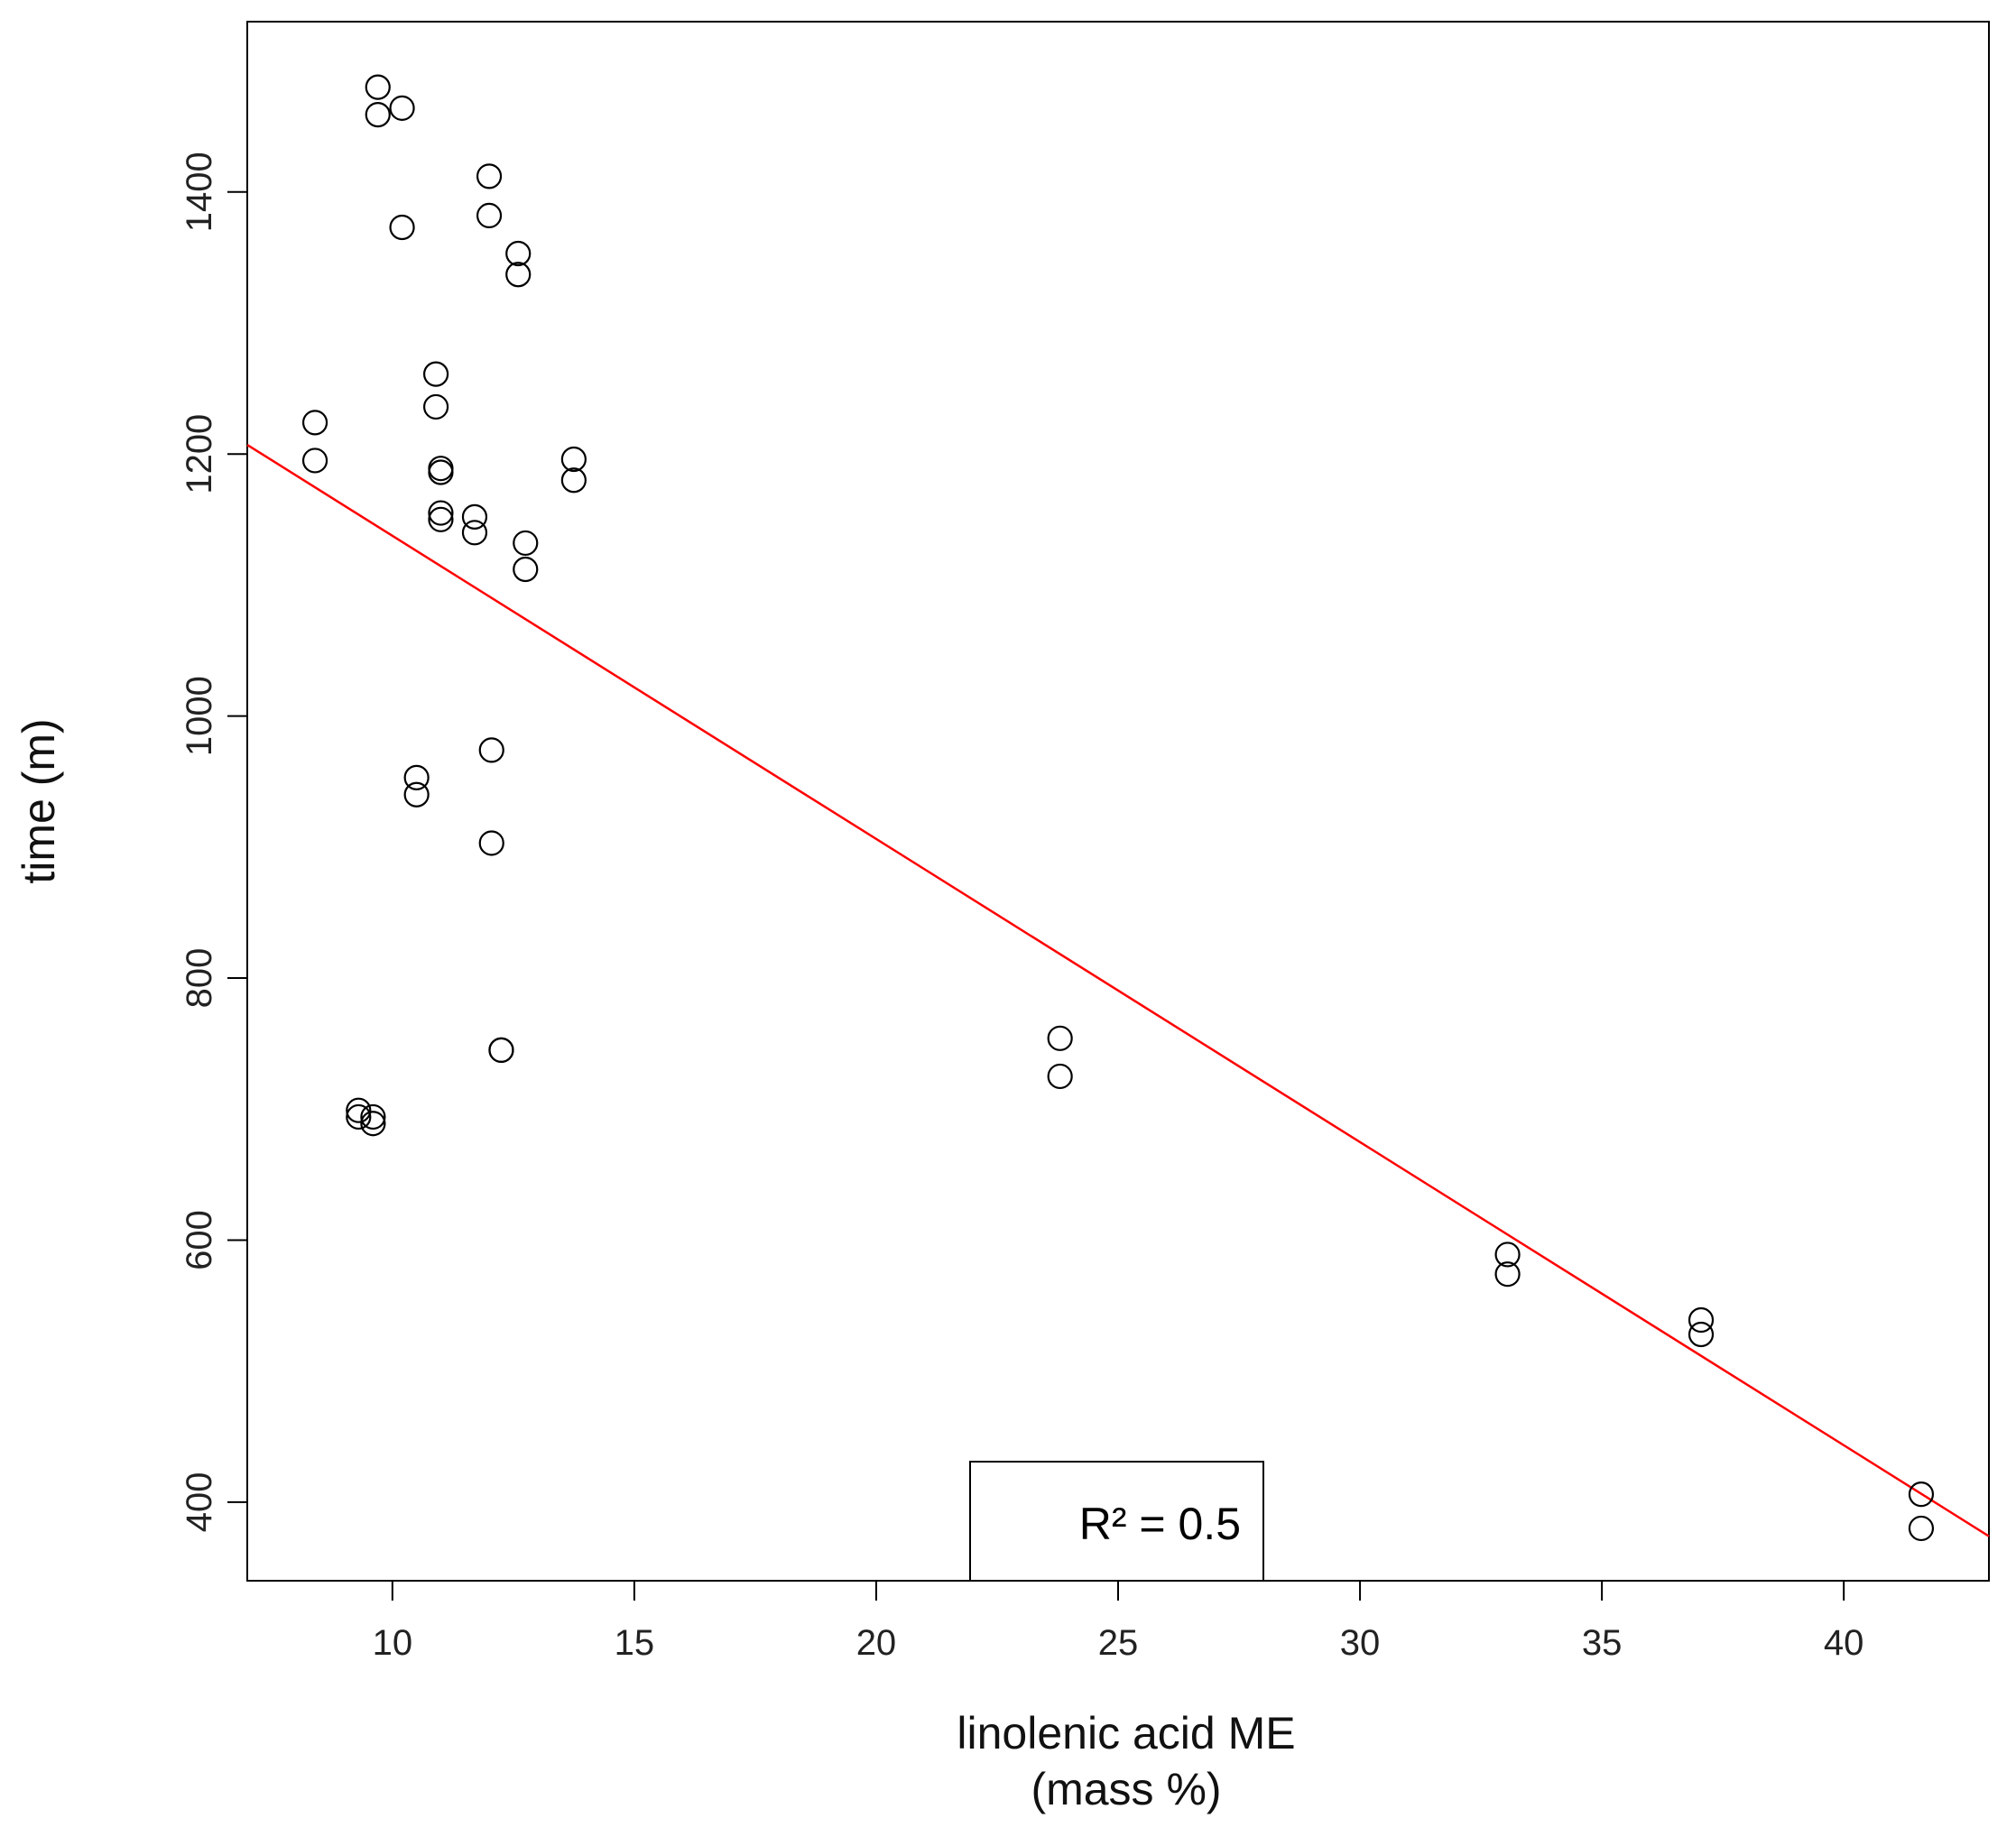 The width and height of the screenshot is (2016, 1846). I want to click on x-tick-label-30: 30, so click(1360, 1643).